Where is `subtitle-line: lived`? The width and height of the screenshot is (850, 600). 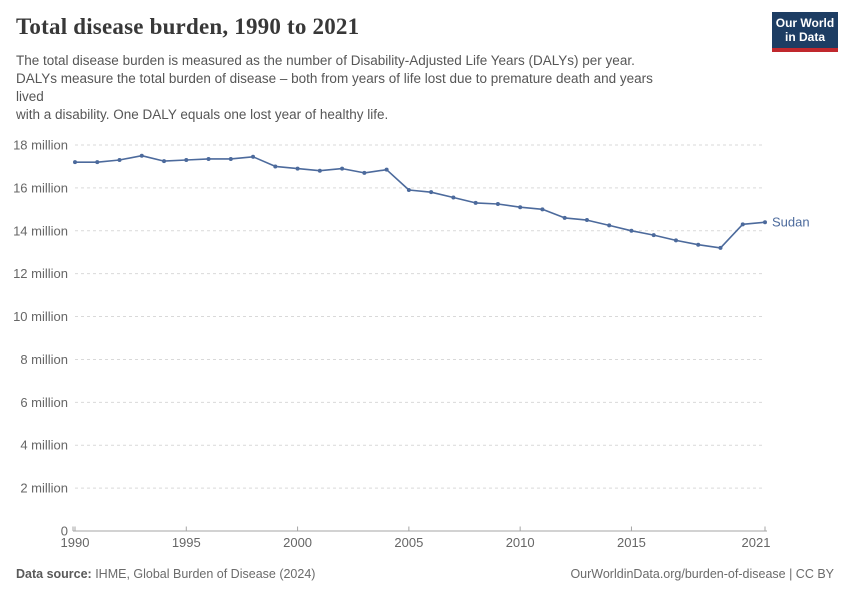 subtitle-line: lived is located at coordinates (30, 96).